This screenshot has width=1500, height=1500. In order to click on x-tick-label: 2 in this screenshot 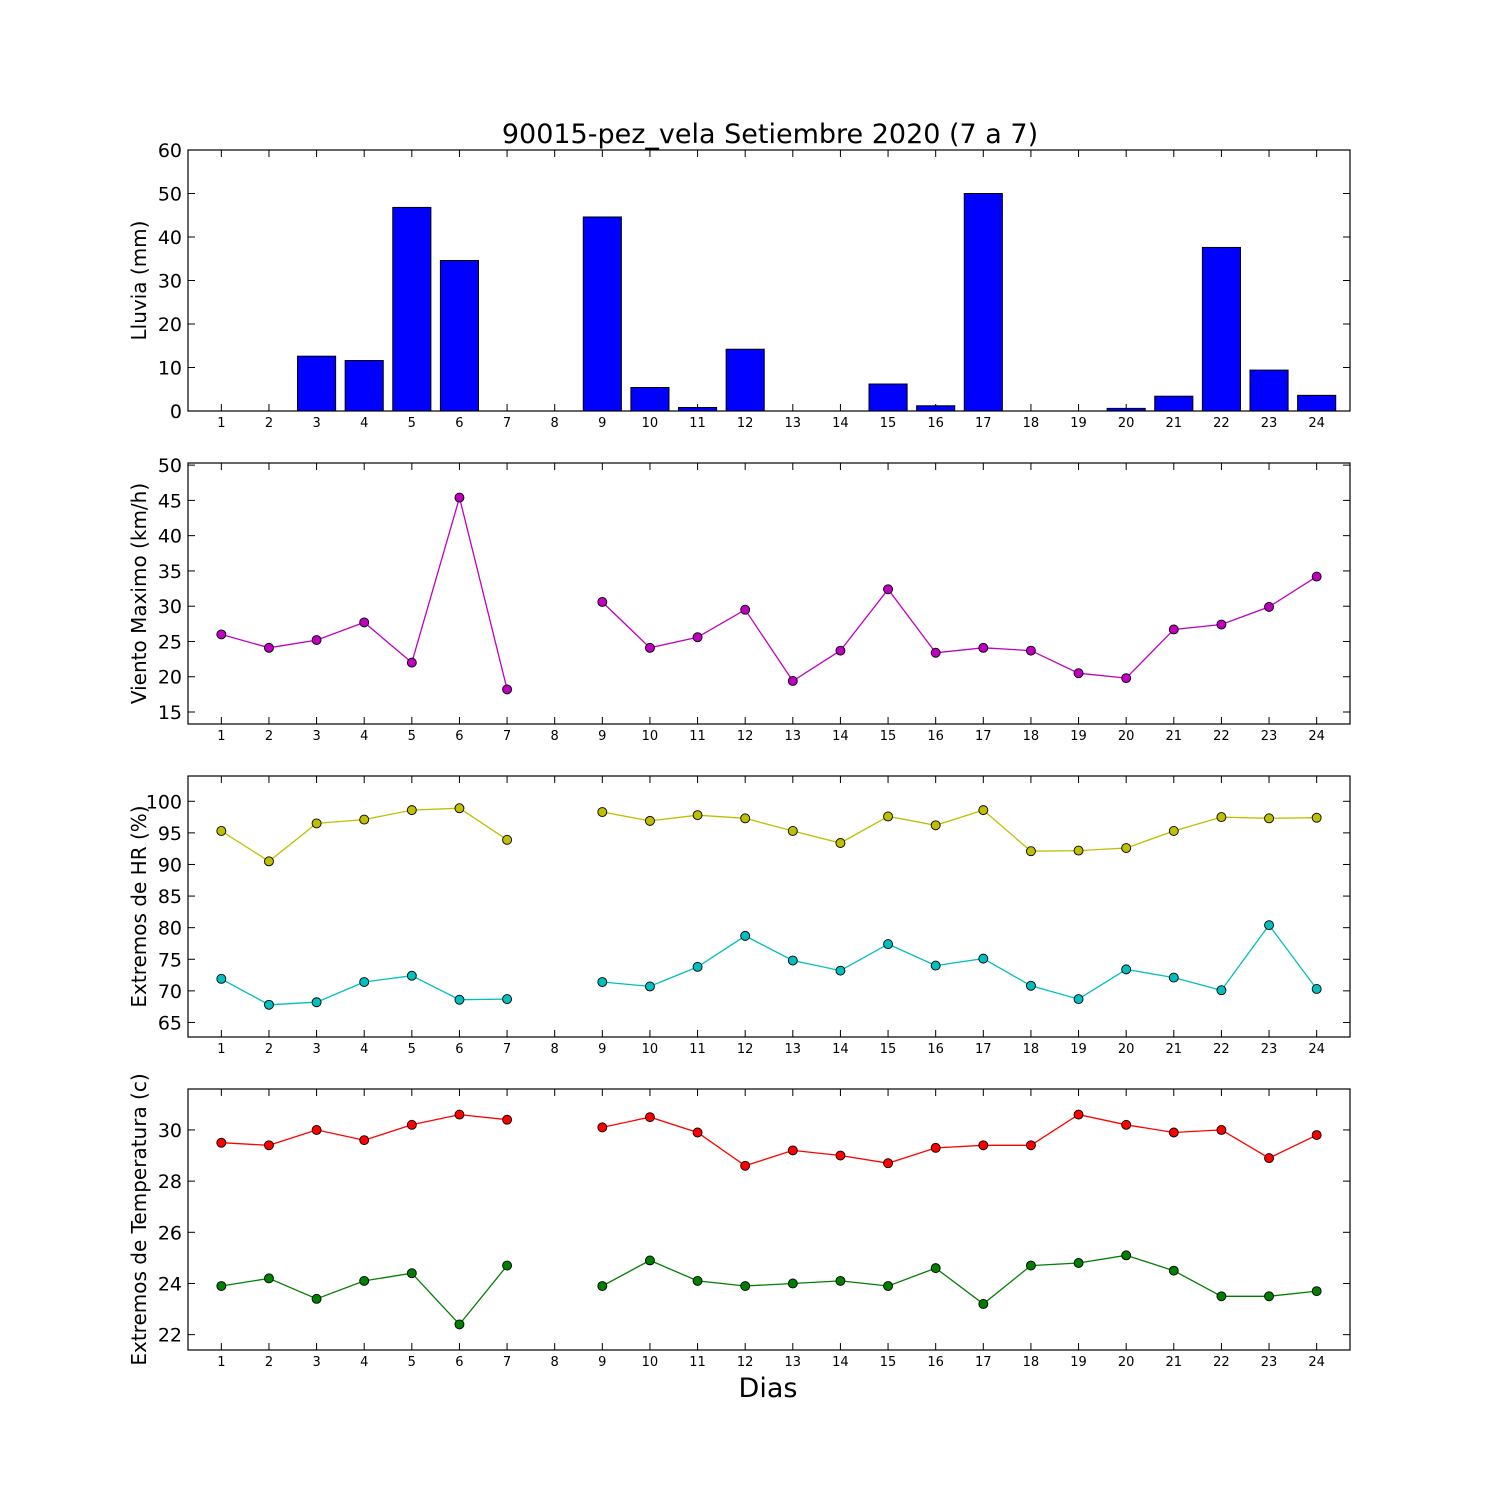, I will do `click(269, 1049)`.